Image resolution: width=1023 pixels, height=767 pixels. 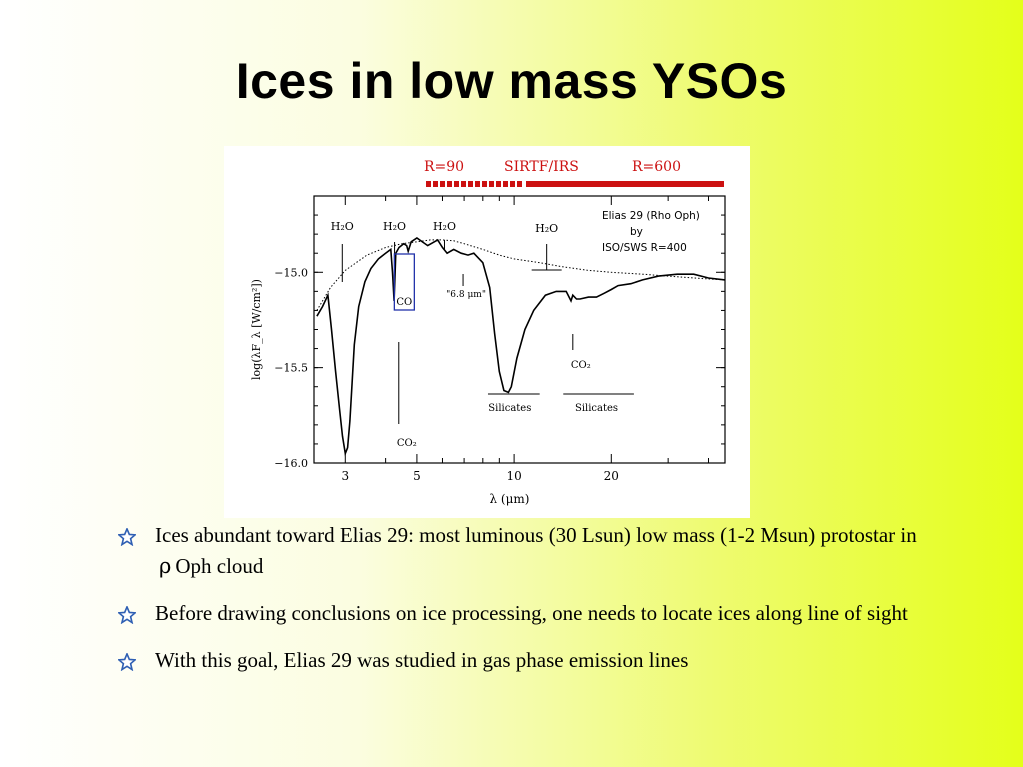 I want to click on slide-title: Ices in low mass YSOs, so click(x=511, y=81).